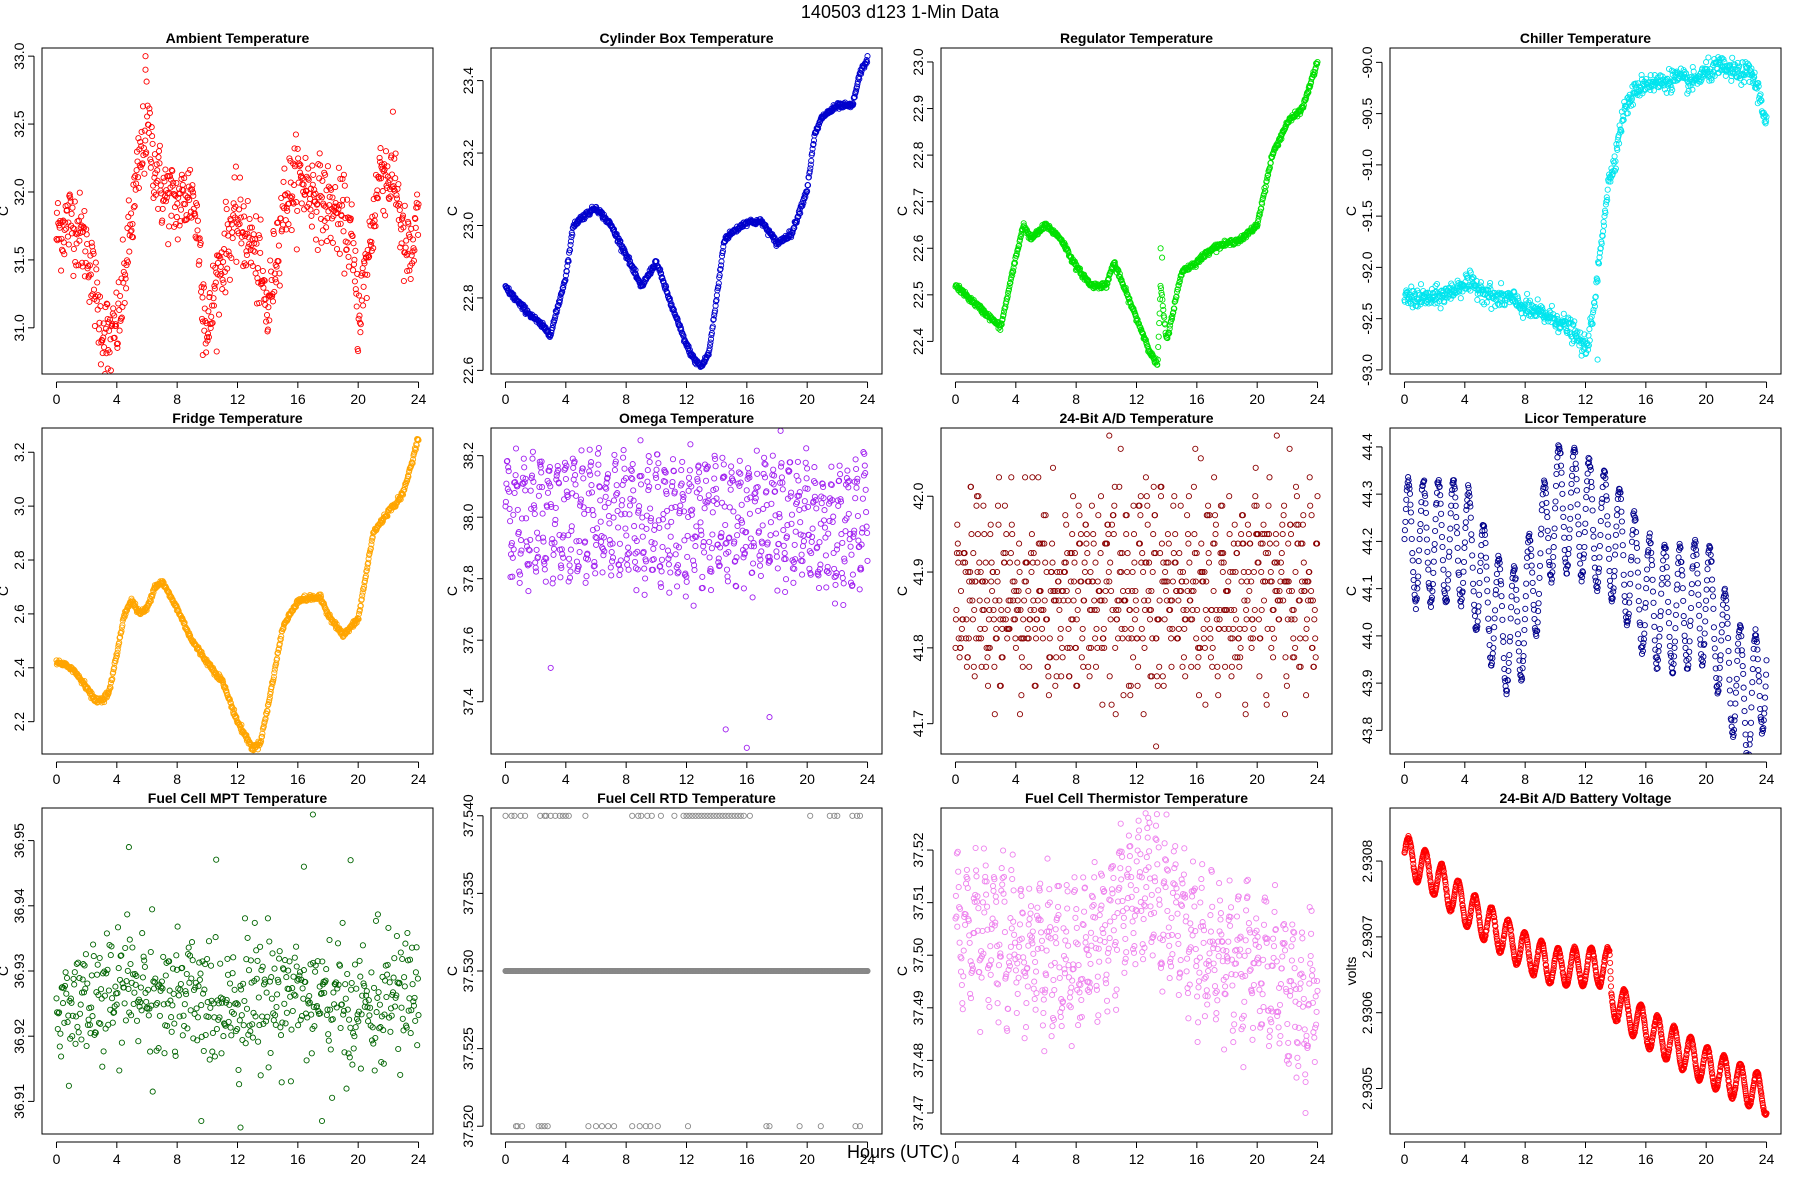  I want to click on y-tick-label: -91.0, so click(1367, 165).